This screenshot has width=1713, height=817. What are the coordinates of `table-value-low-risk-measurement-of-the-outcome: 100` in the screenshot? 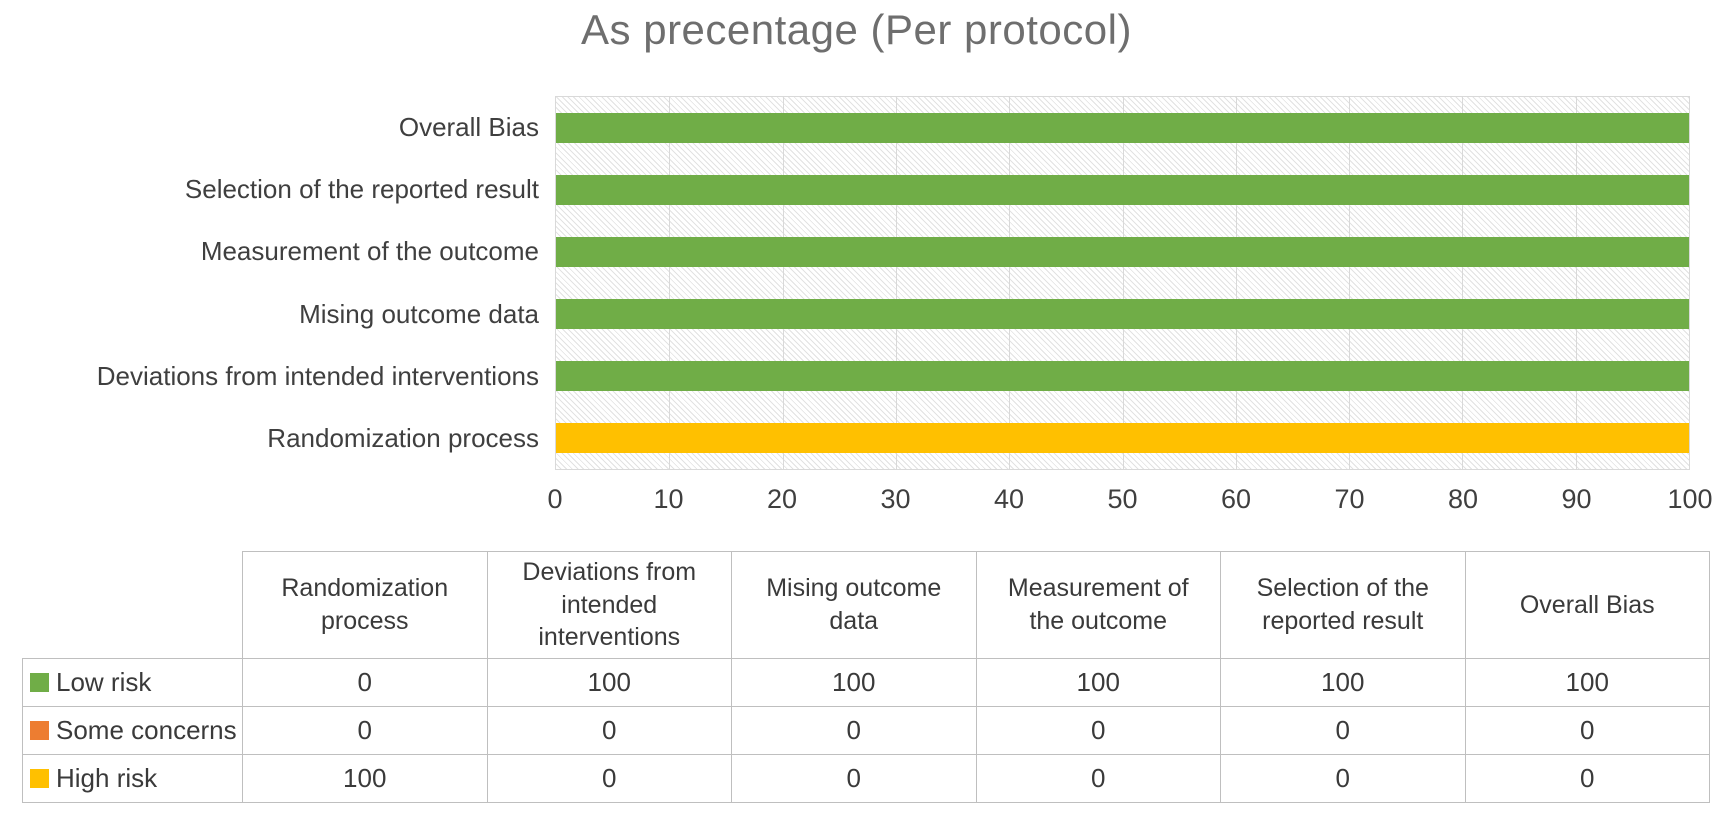 It's located at (1098, 682).